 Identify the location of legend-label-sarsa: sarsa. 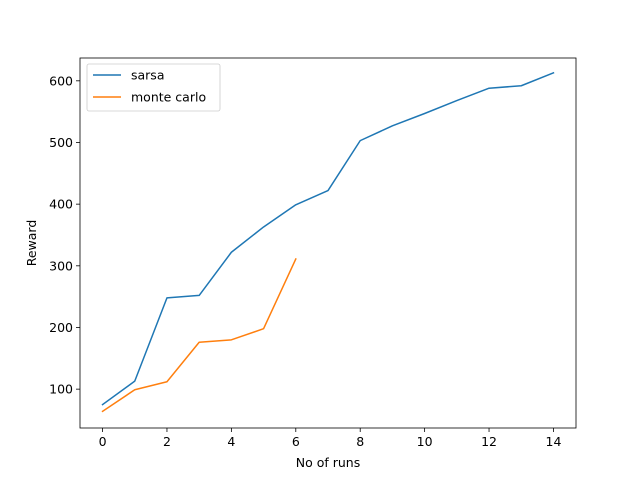
(147, 75).